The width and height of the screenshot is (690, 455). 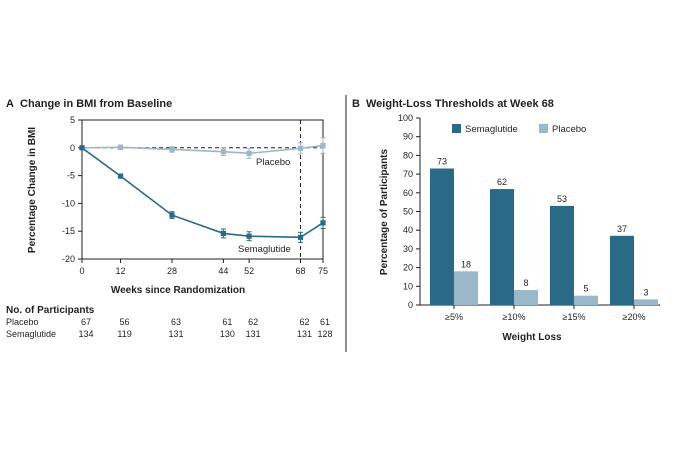 I want to click on x-tick-label-a-1: 12, so click(x=121, y=271).